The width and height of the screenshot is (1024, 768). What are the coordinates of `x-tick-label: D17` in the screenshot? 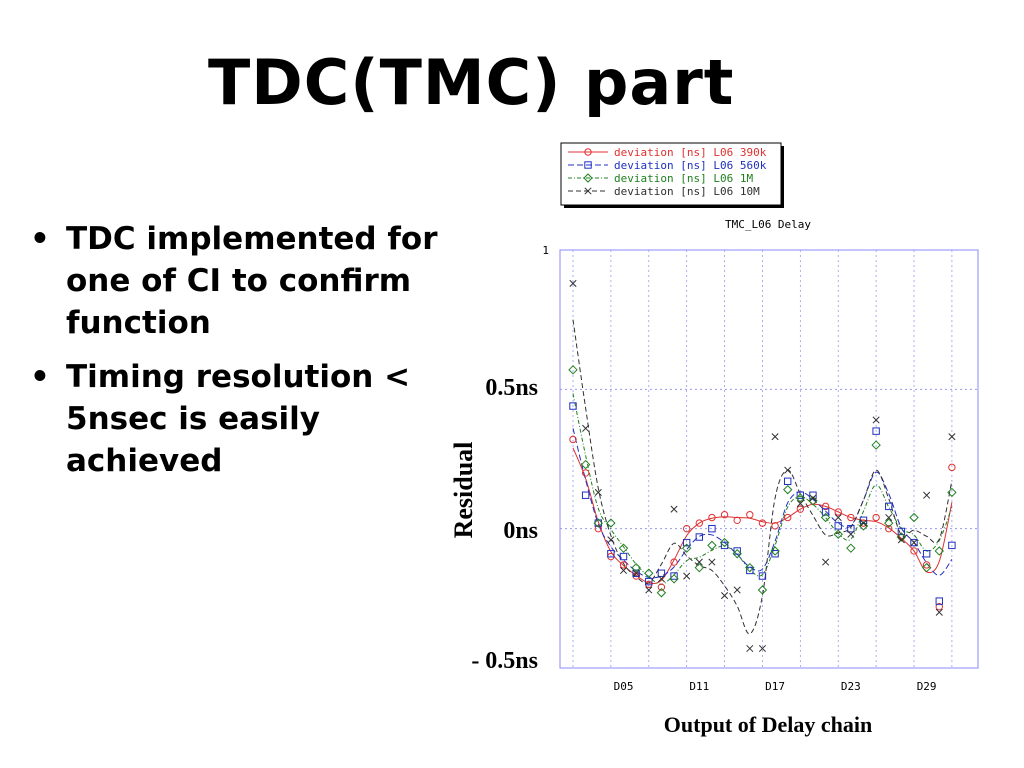 It's located at (775, 686).